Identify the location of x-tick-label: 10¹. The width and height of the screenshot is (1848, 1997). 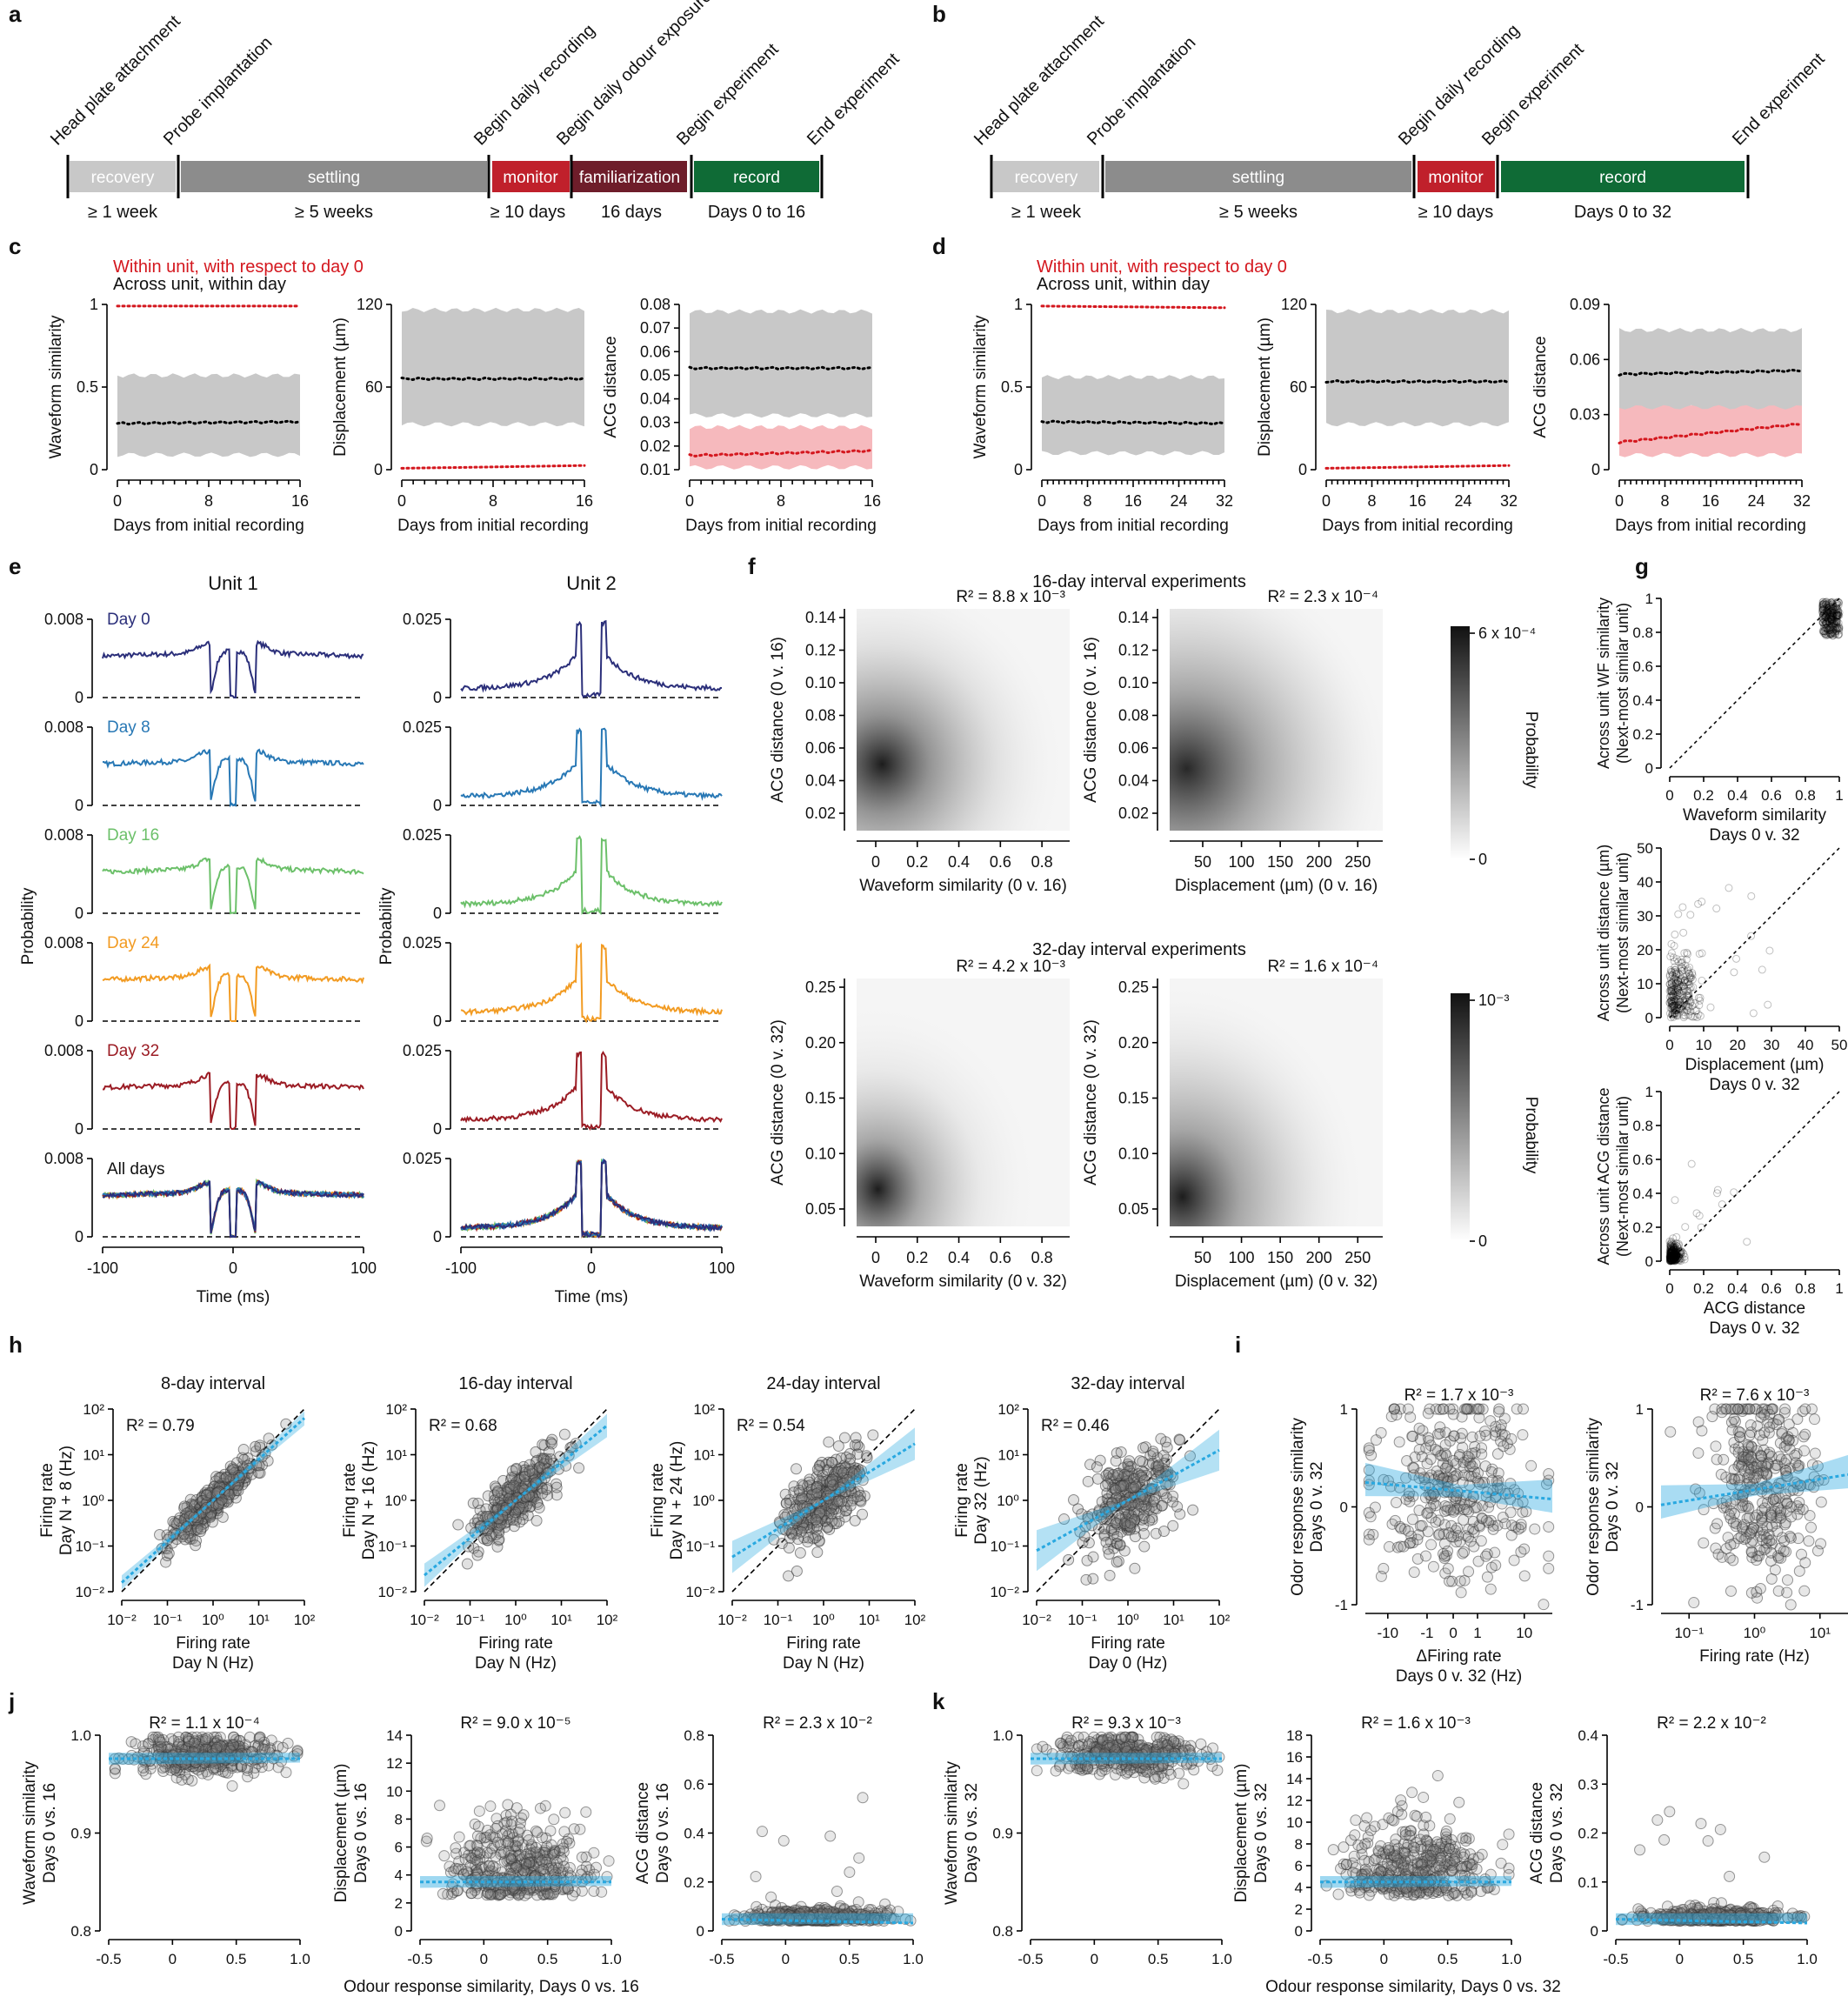
(1820, 1633).